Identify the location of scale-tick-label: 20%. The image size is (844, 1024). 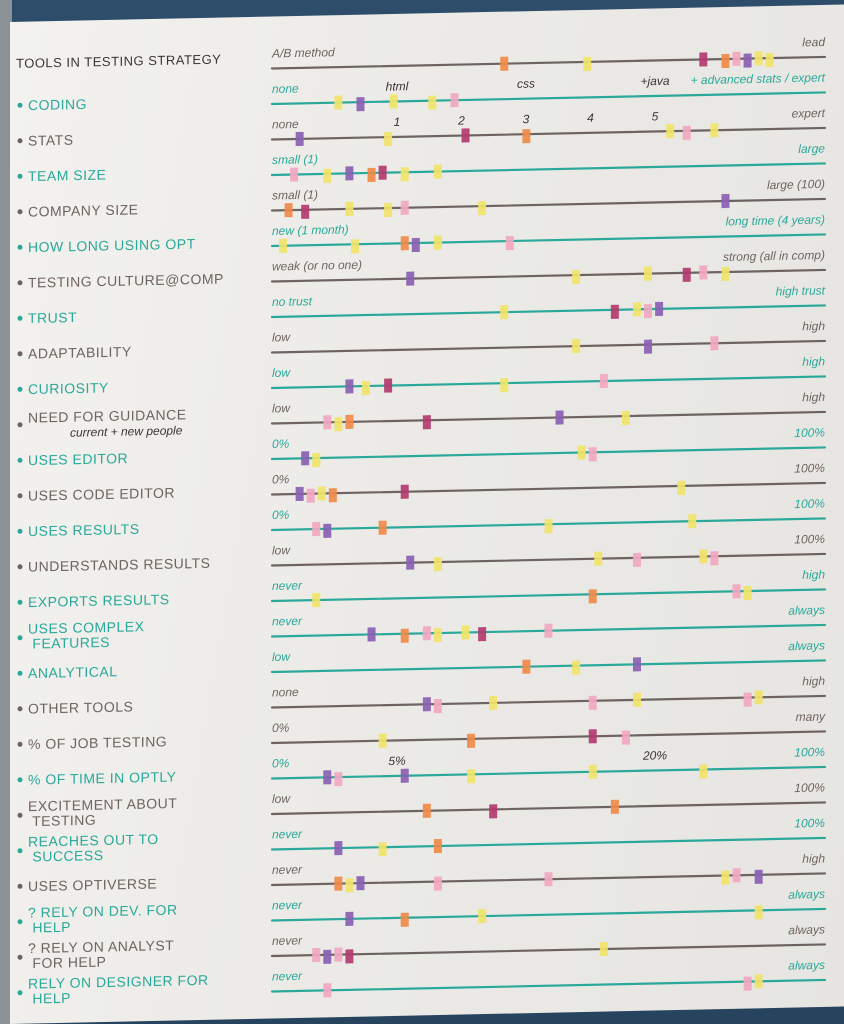
(654, 755).